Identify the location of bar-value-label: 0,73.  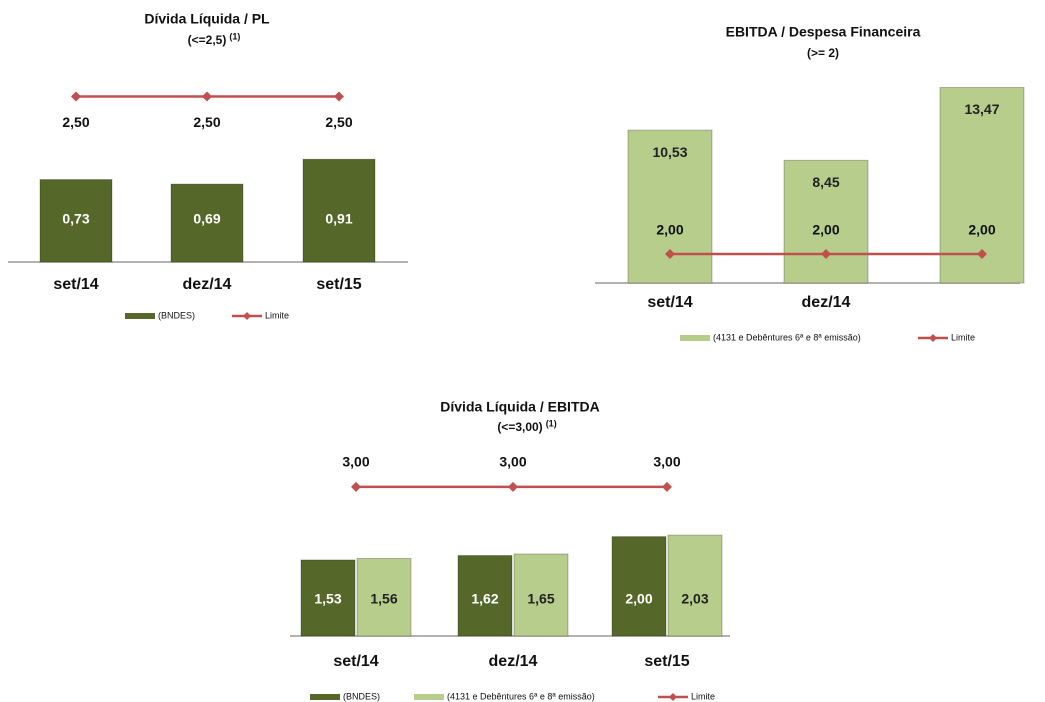
(75, 219).